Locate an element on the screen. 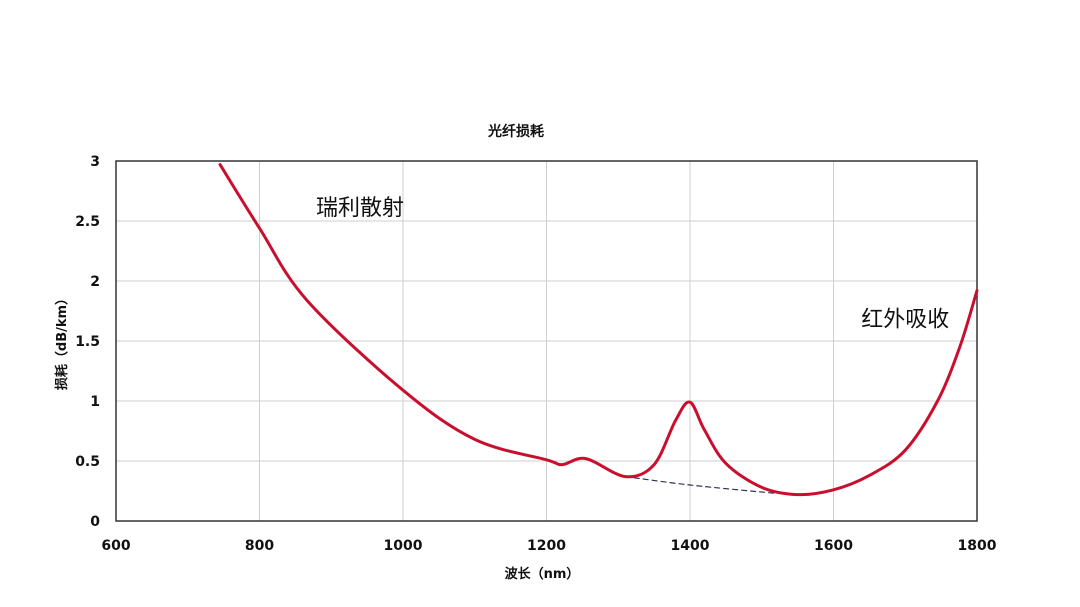 The image size is (1080, 607). y-tick-label: 2.5 is located at coordinates (87, 222).